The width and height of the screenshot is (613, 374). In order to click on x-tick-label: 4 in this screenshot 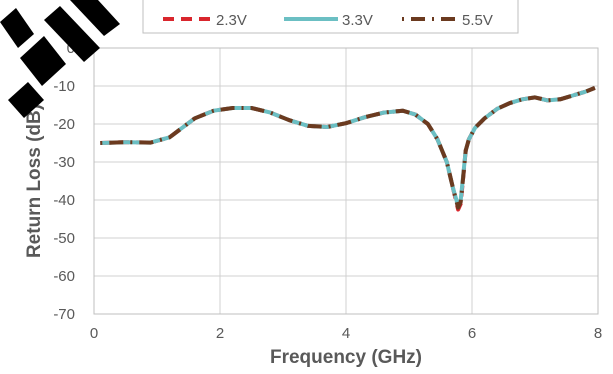, I will do `click(346, 333)`.